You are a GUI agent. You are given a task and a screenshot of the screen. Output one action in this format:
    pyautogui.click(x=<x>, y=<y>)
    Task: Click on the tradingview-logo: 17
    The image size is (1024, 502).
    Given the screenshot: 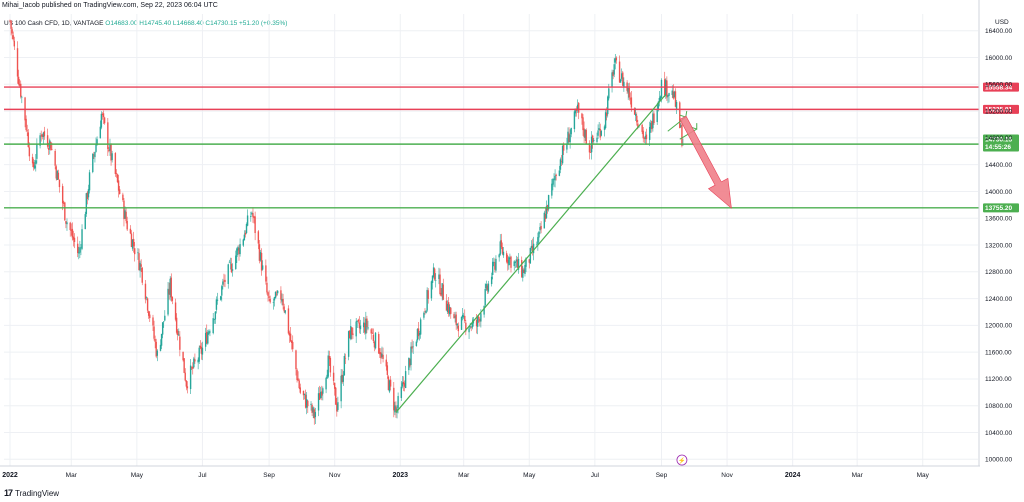 What is the action you would take?
    pyautogui.click(x=8, y=493)
    